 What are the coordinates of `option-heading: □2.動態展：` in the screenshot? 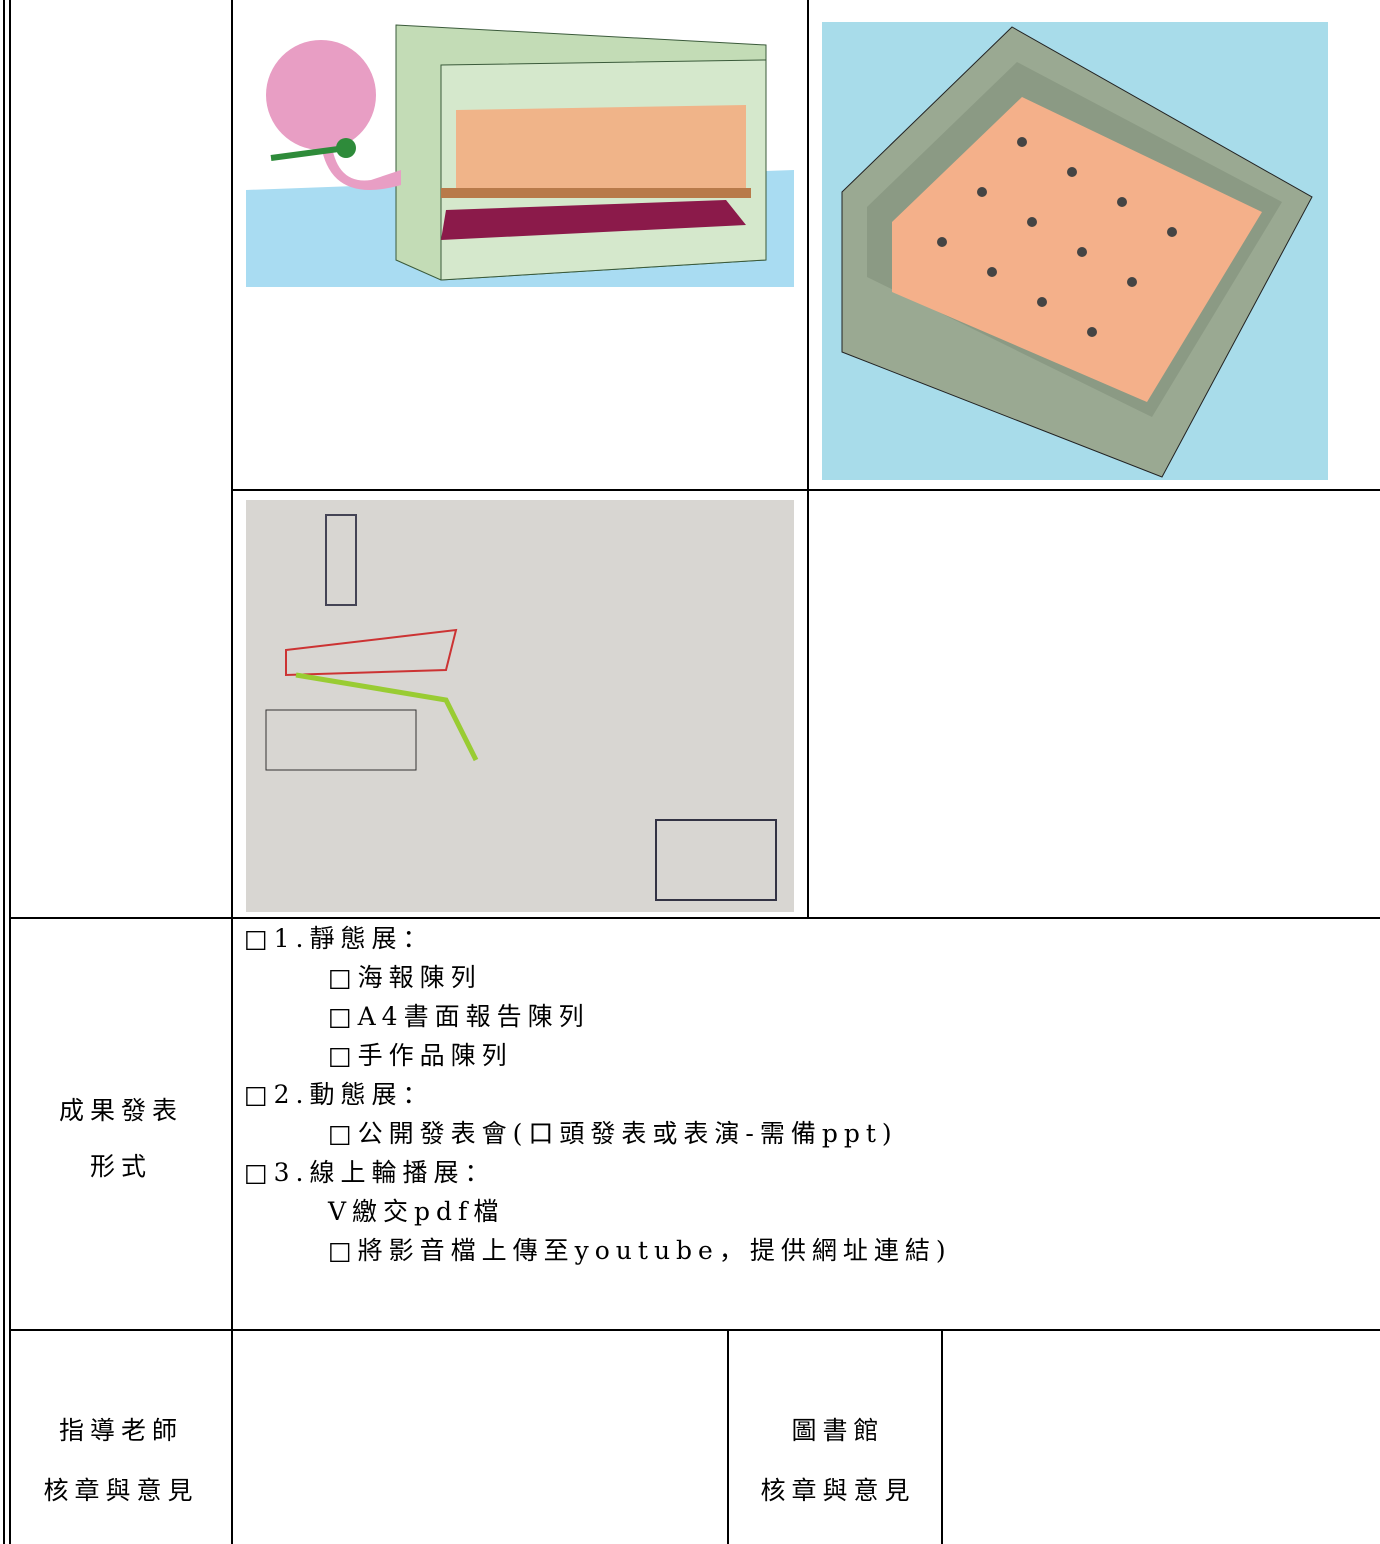 It's located at (339, 1094).